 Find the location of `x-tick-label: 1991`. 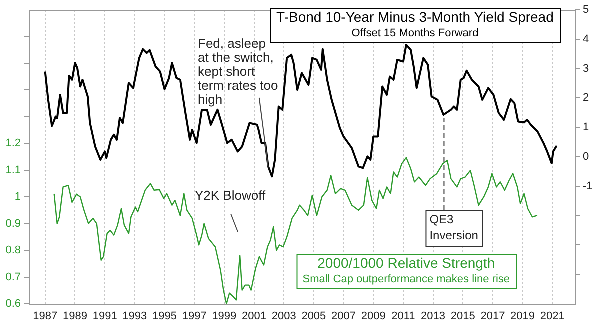

x-tick-label: 1991 is located at coordinates (105, 316).